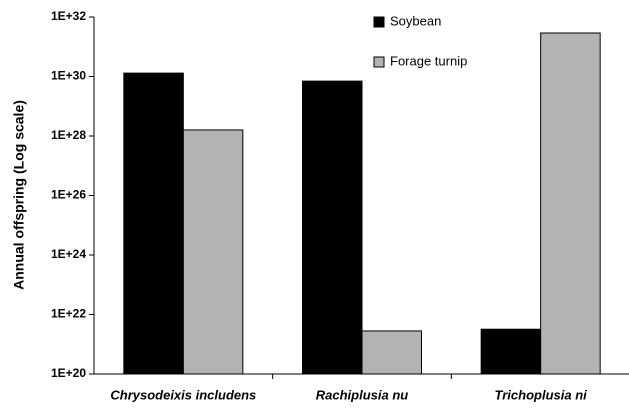 The height and width of the screenshot is (408, 629). Describe the element at coordinates (68, 16) in the screenshot. I see `y-tick-label: 1E+32` at that location.